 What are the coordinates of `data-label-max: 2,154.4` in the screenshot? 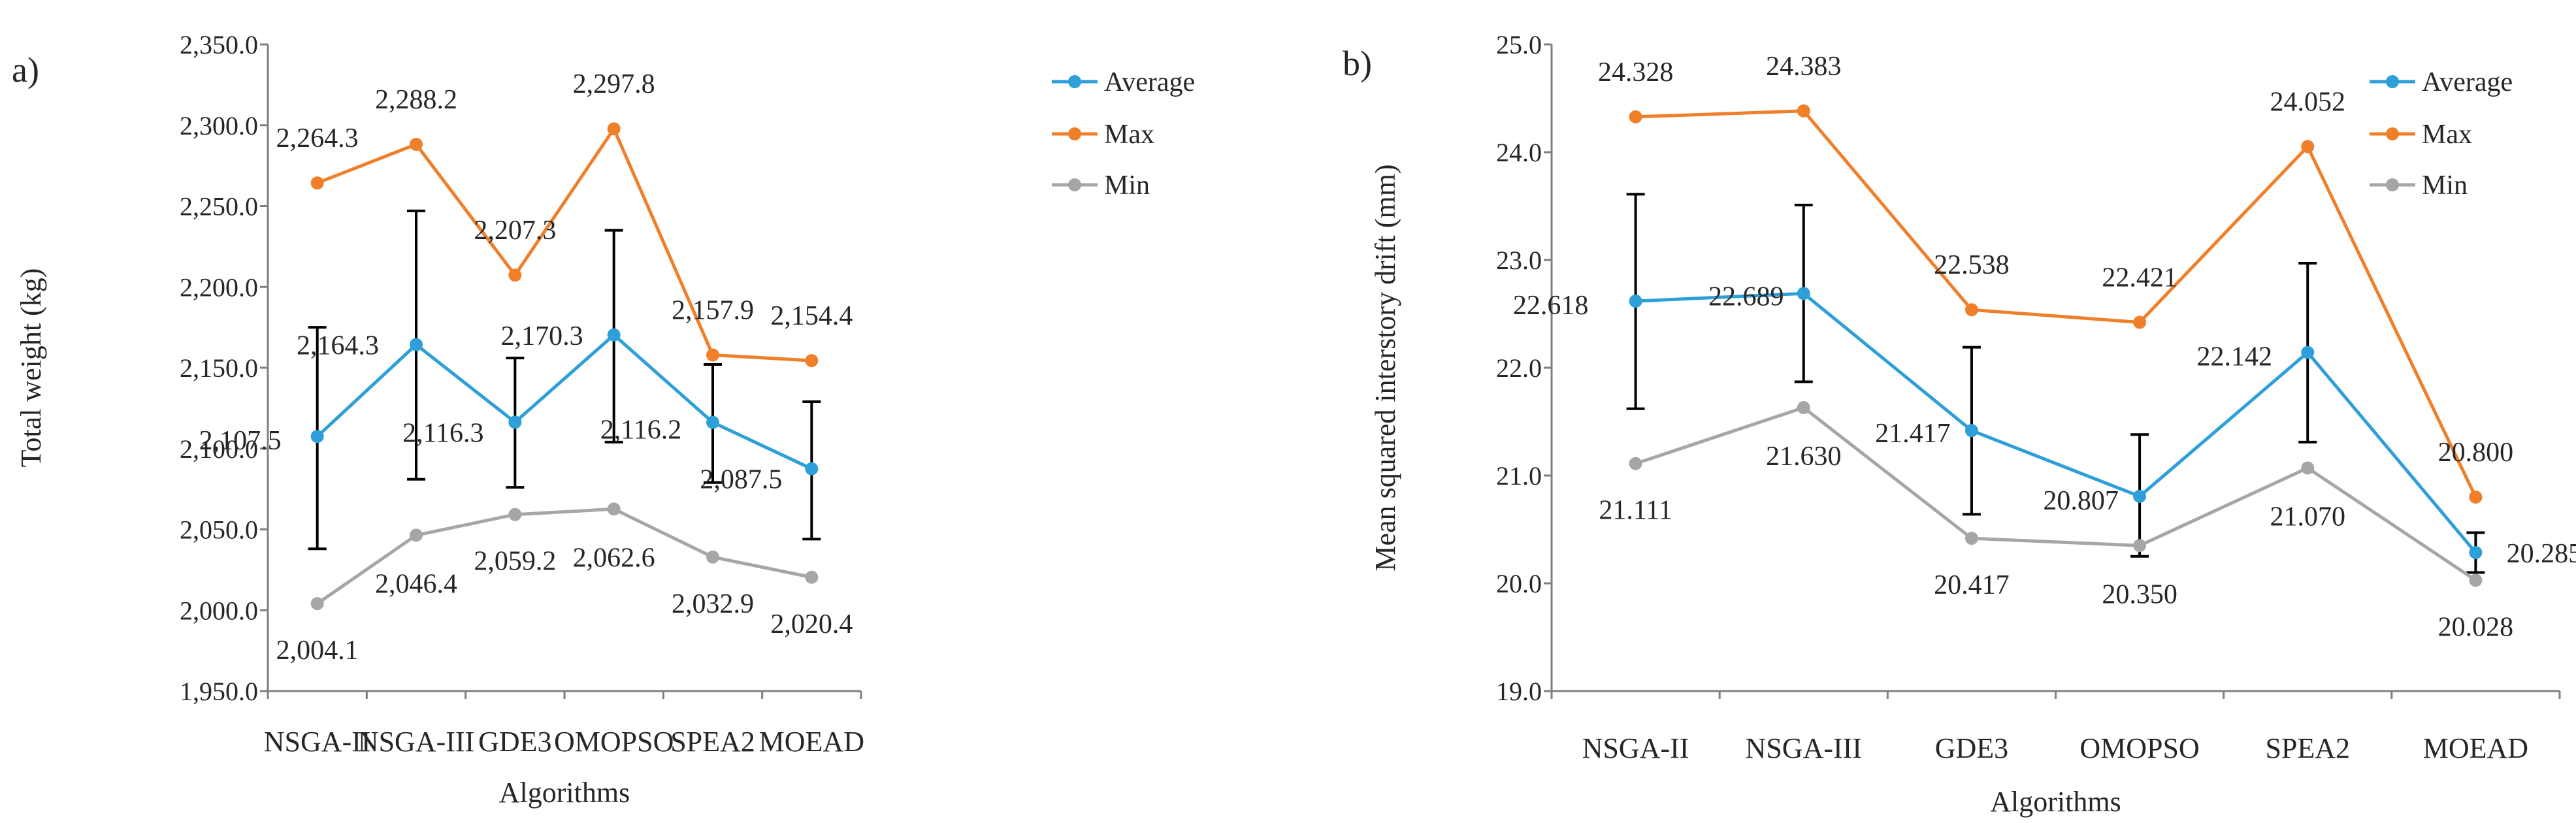 It's located at (811, 316).